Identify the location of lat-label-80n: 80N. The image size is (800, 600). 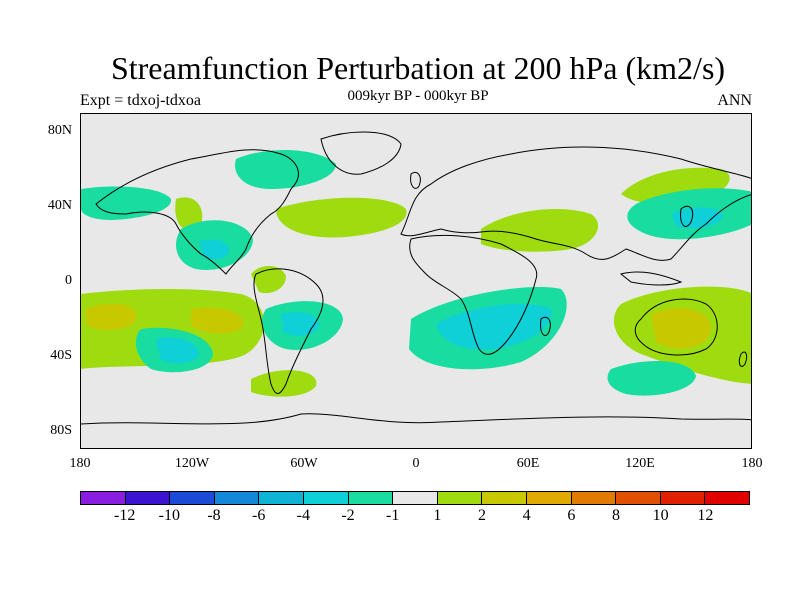
(59, 130).